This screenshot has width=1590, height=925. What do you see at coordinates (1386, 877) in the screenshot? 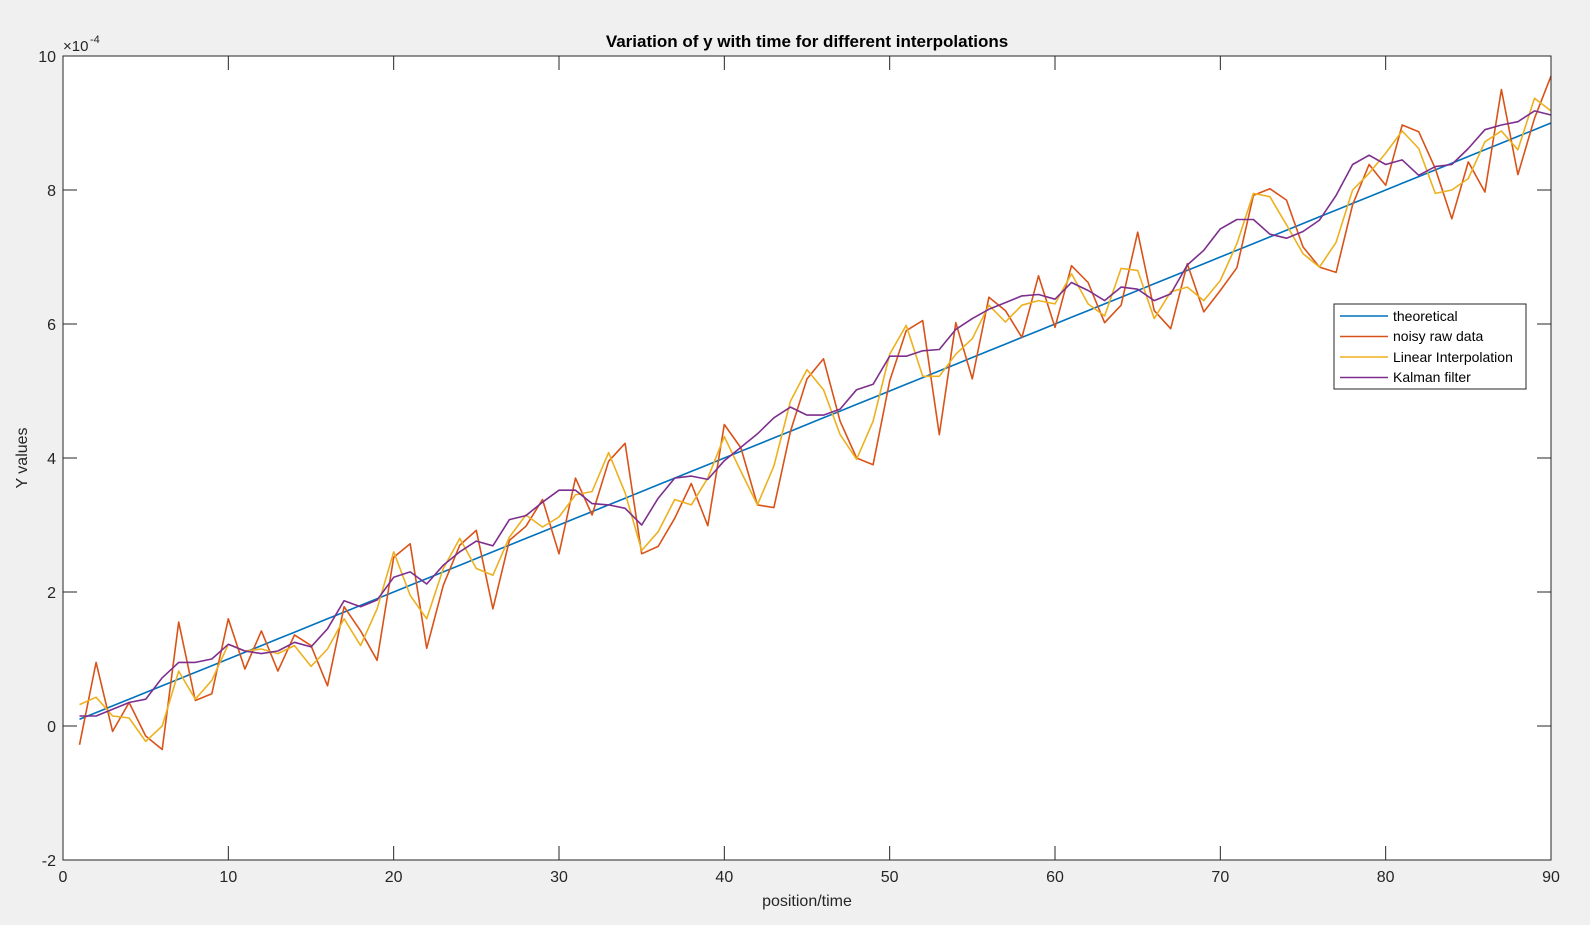
I see `x-tick-label: 80` at bounding box center [1386, 877].